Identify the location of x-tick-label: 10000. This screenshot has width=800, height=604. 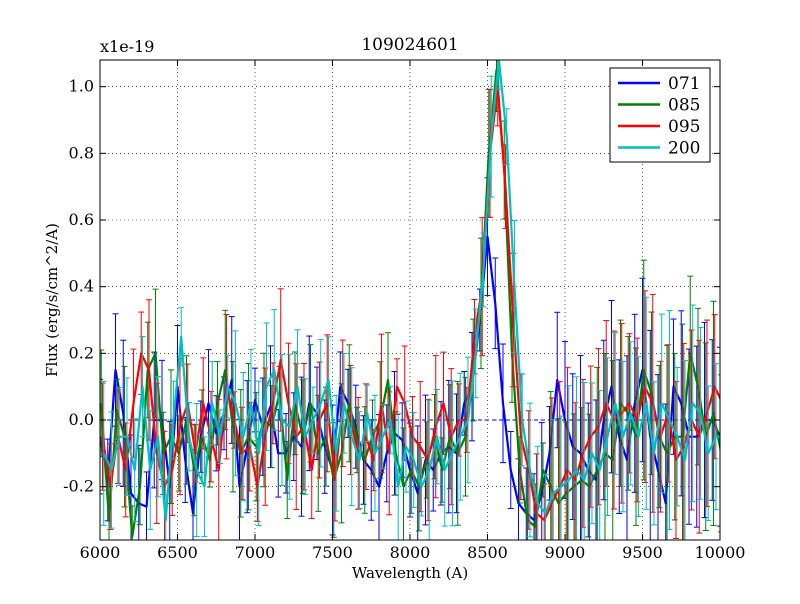
(720, 552).